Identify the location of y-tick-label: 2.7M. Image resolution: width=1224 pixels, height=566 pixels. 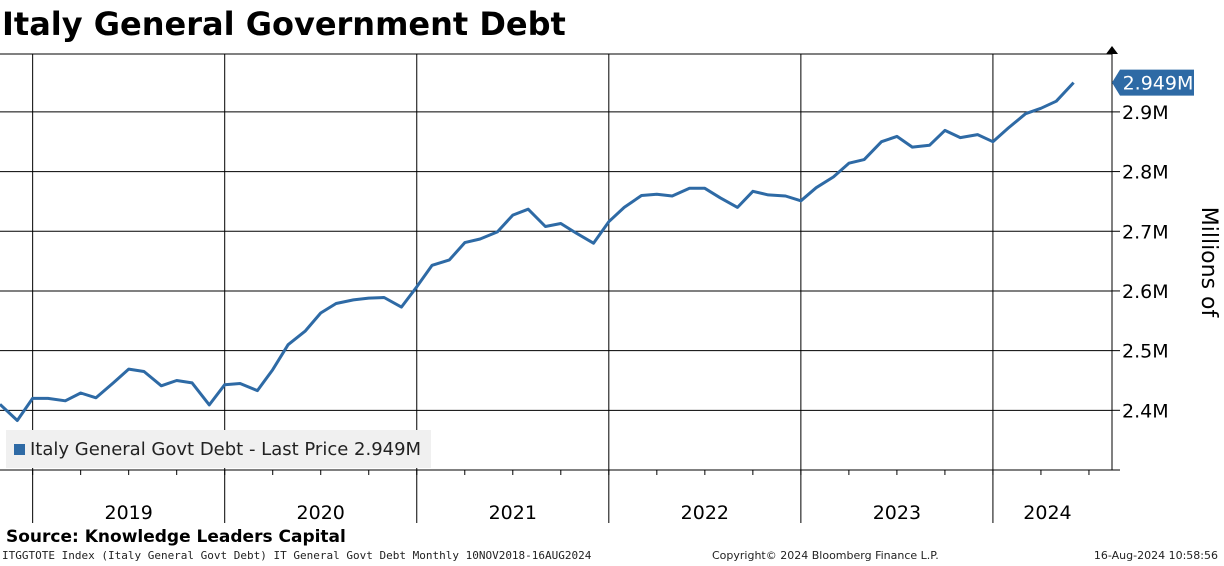
(1145, 232).